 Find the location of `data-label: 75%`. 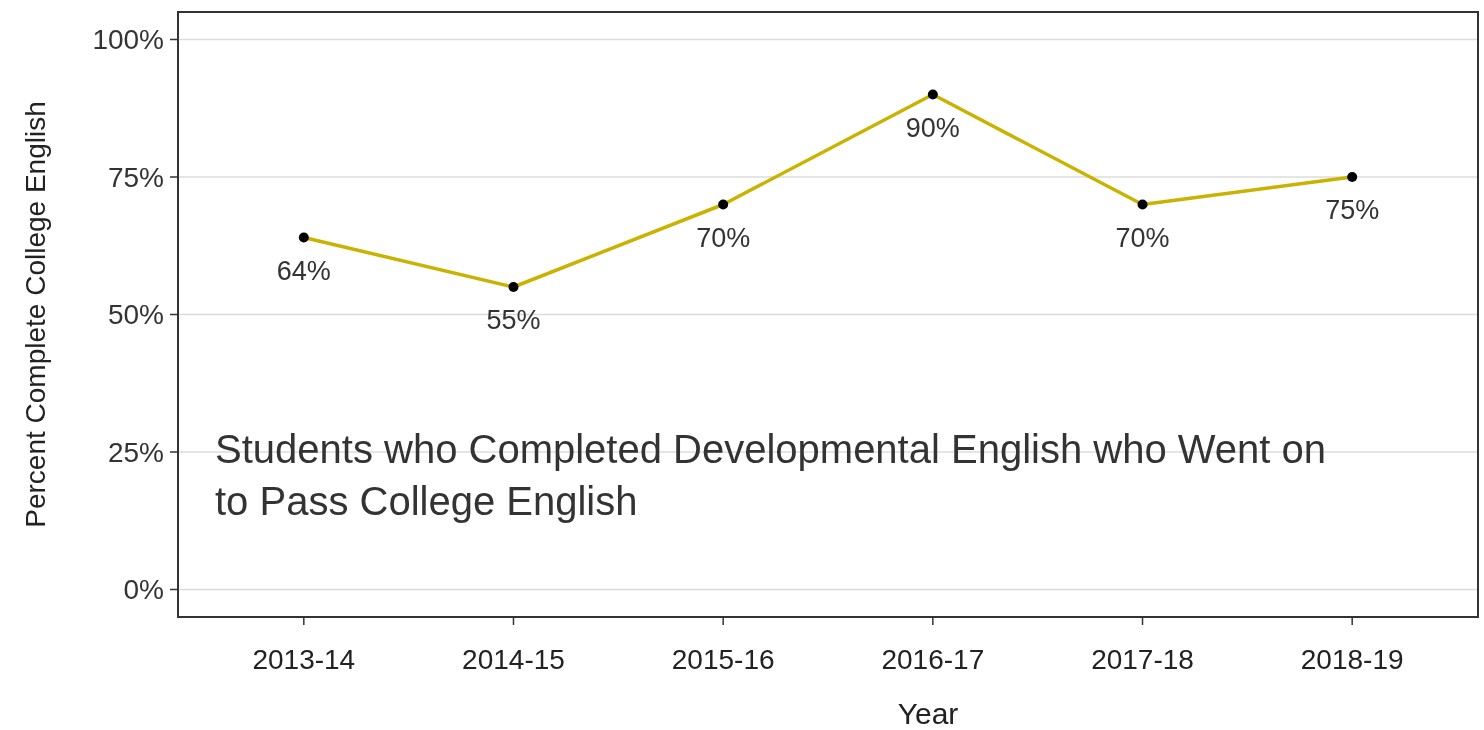

data-label: 75% is located at coordinates (1352, 210).